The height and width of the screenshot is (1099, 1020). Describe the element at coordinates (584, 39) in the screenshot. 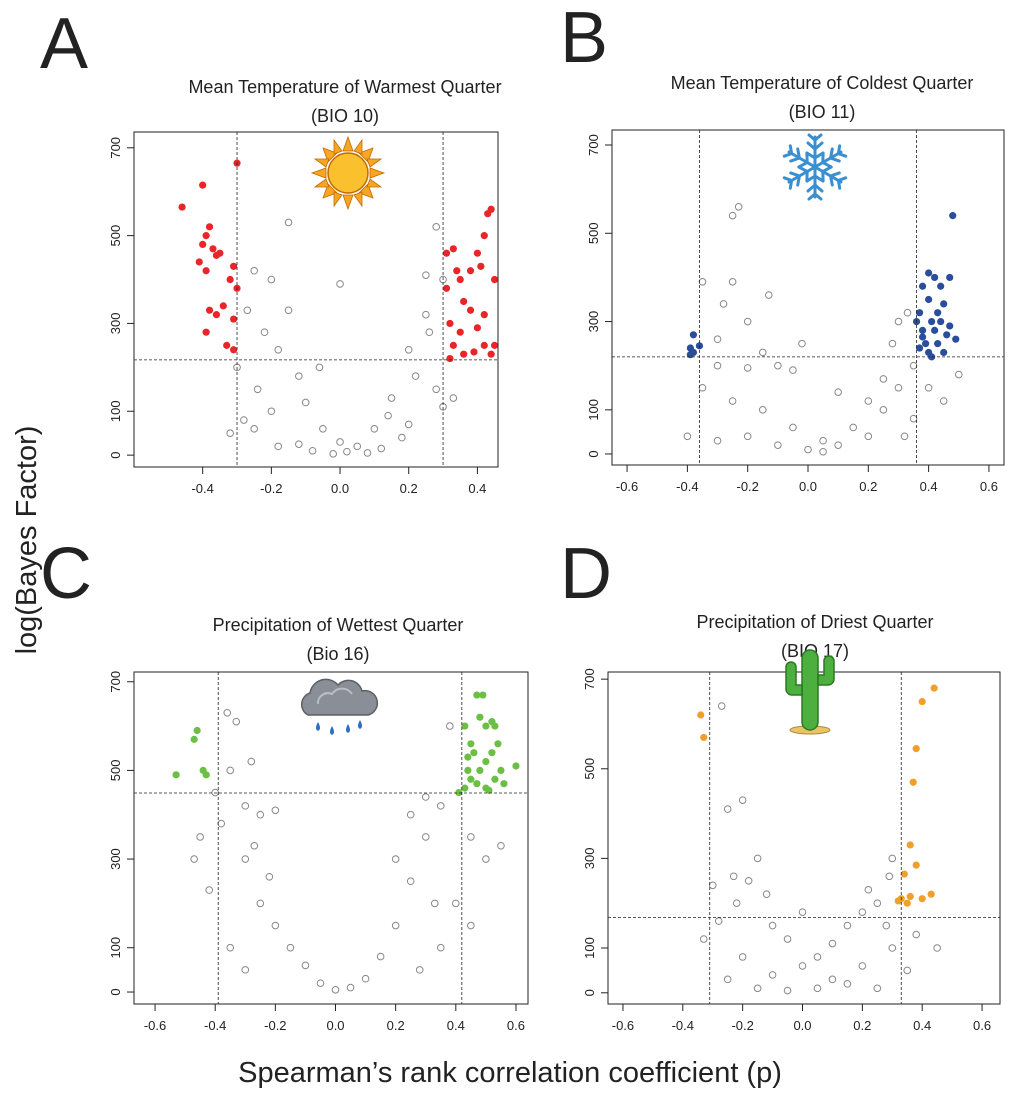

I see `panel-letter: B` at that location.